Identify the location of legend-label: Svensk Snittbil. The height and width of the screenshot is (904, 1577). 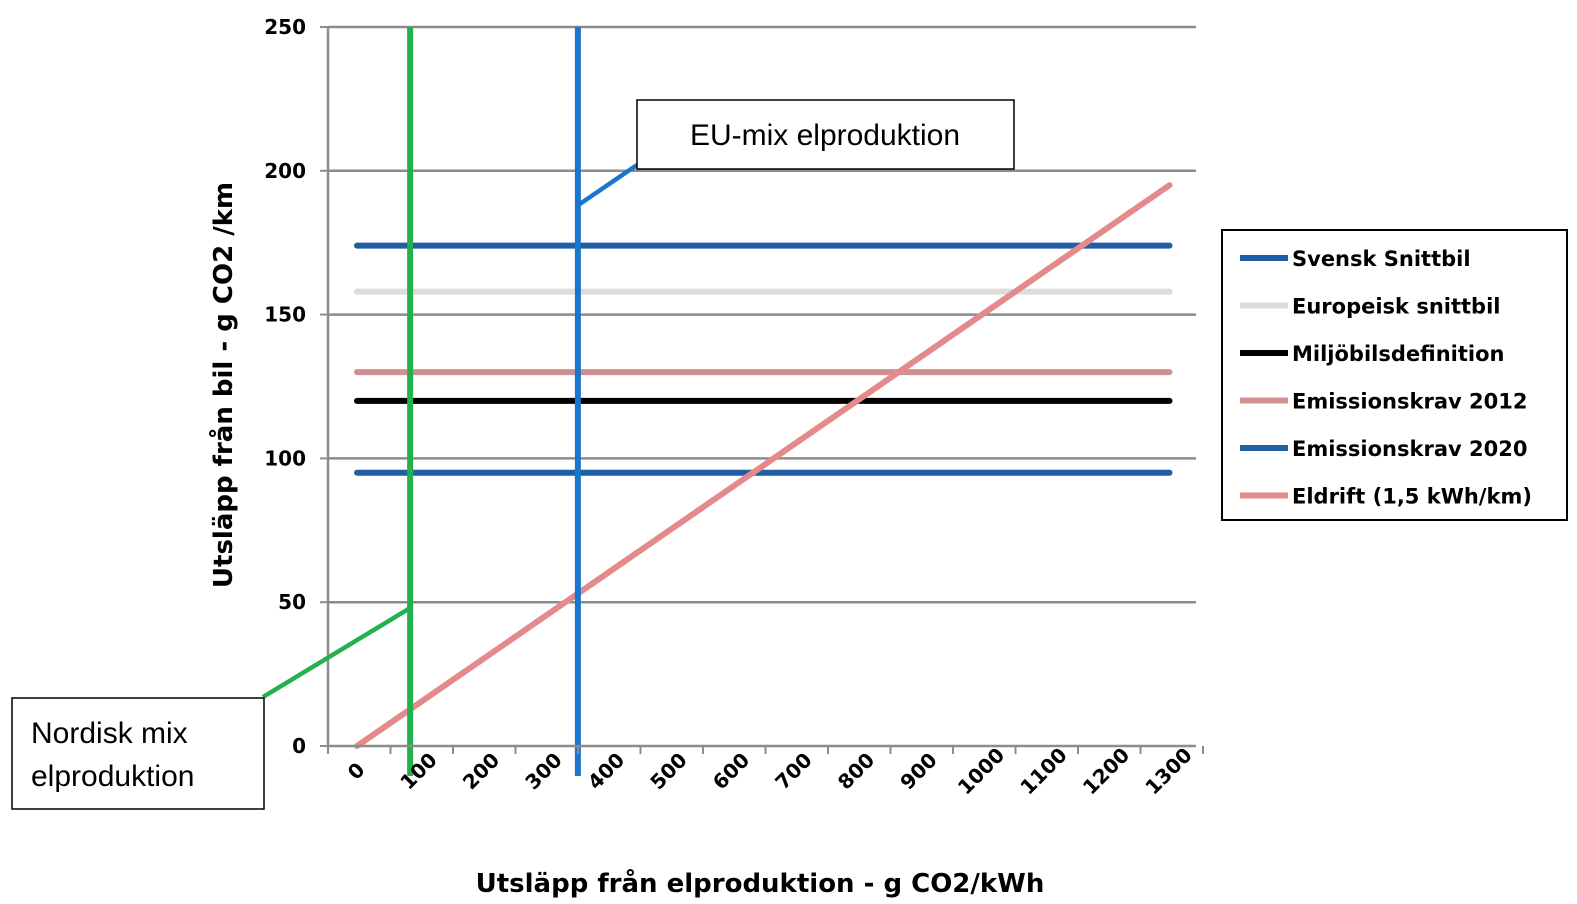
(1381, 259).